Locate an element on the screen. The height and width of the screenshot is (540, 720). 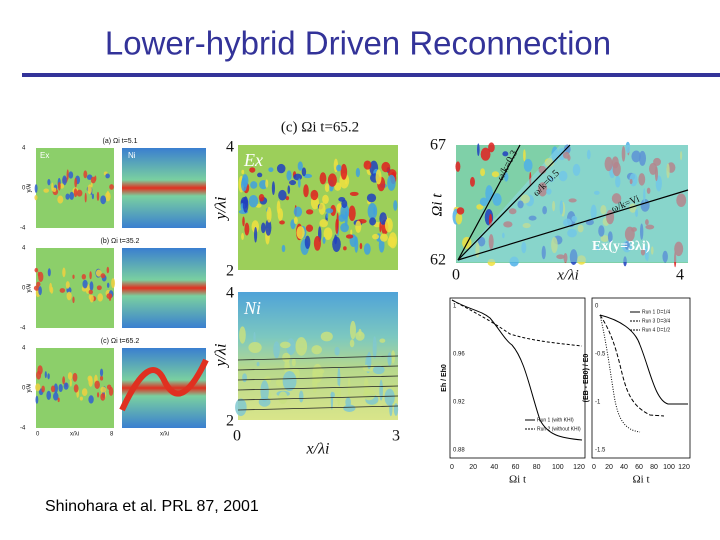
plot-frame is located at coordinates (517, 378).